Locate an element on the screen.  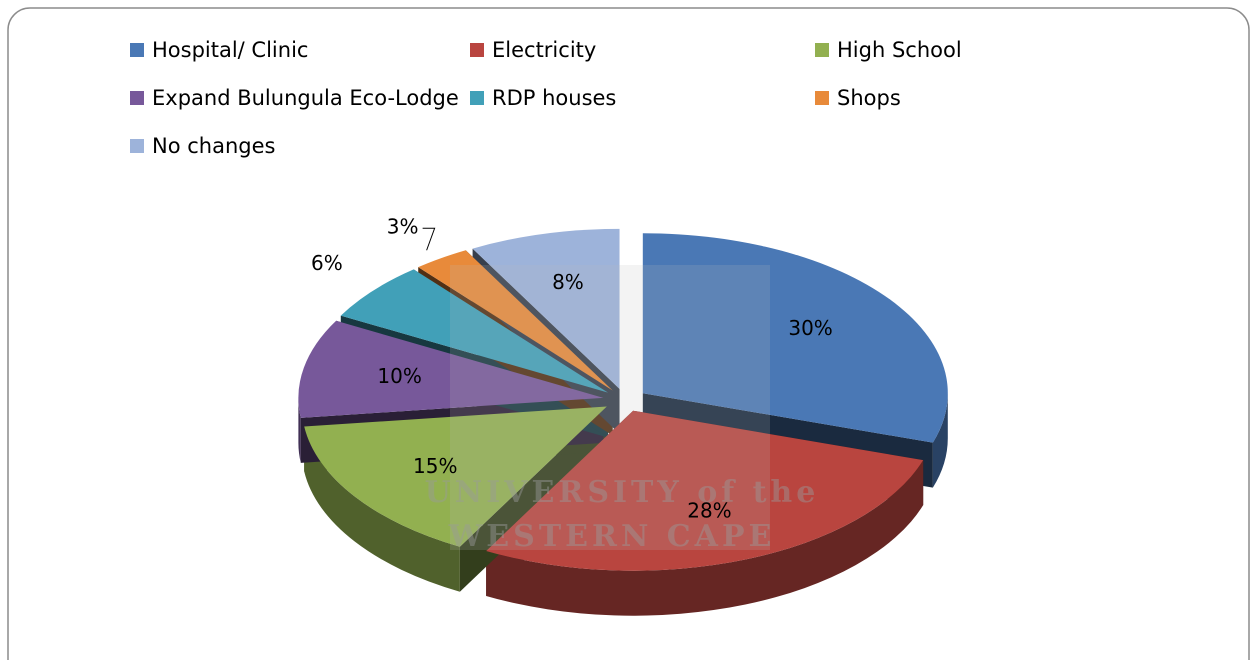
data-label: 6% is located at coordinates (327, 263).